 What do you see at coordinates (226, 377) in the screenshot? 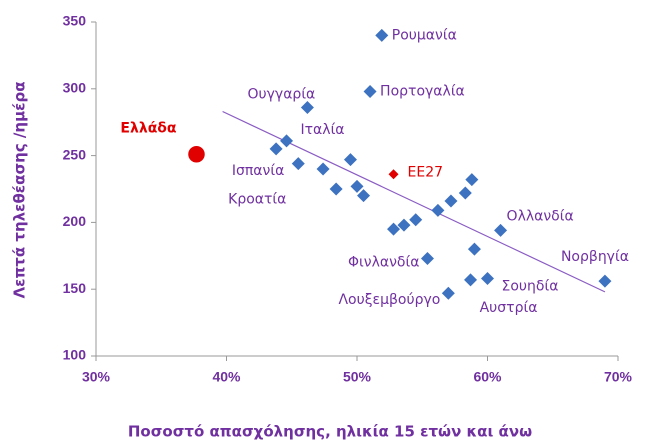
I see `x-tick-label: 40%` at bounding box center [226, 377].